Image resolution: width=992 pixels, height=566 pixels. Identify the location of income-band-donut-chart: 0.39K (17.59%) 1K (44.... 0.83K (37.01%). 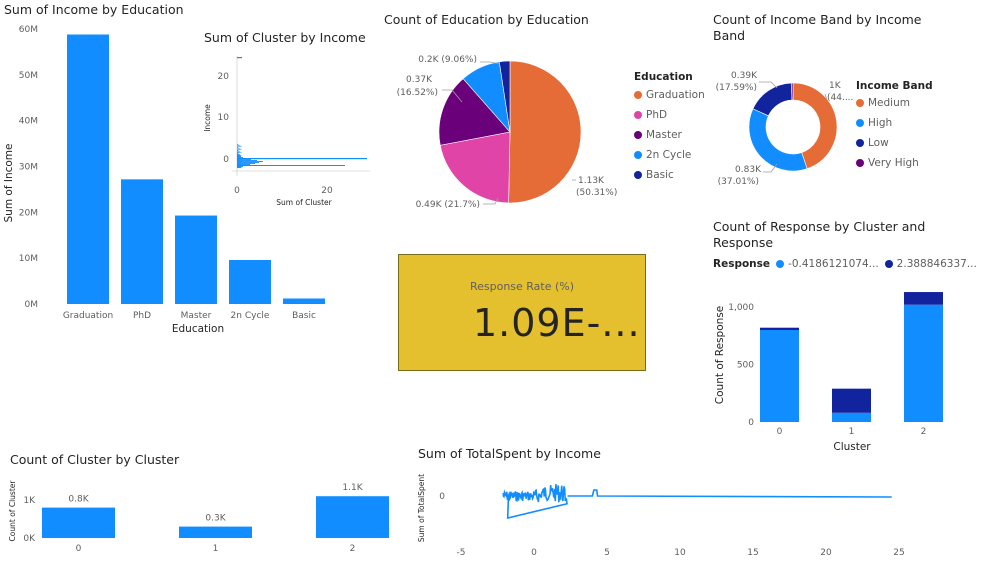
(787, 126).